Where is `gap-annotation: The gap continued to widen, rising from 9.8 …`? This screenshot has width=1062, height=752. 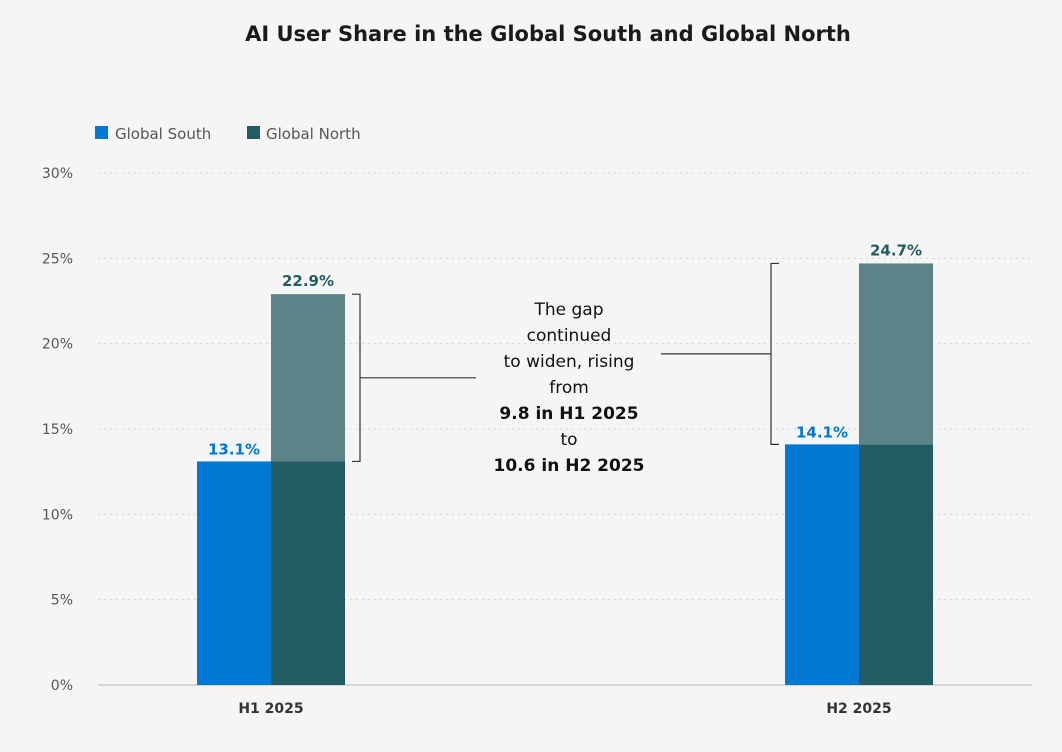 gap-annotation: The gap continued to widen, rising from 9.8 … is located at coordinates (565, 369).